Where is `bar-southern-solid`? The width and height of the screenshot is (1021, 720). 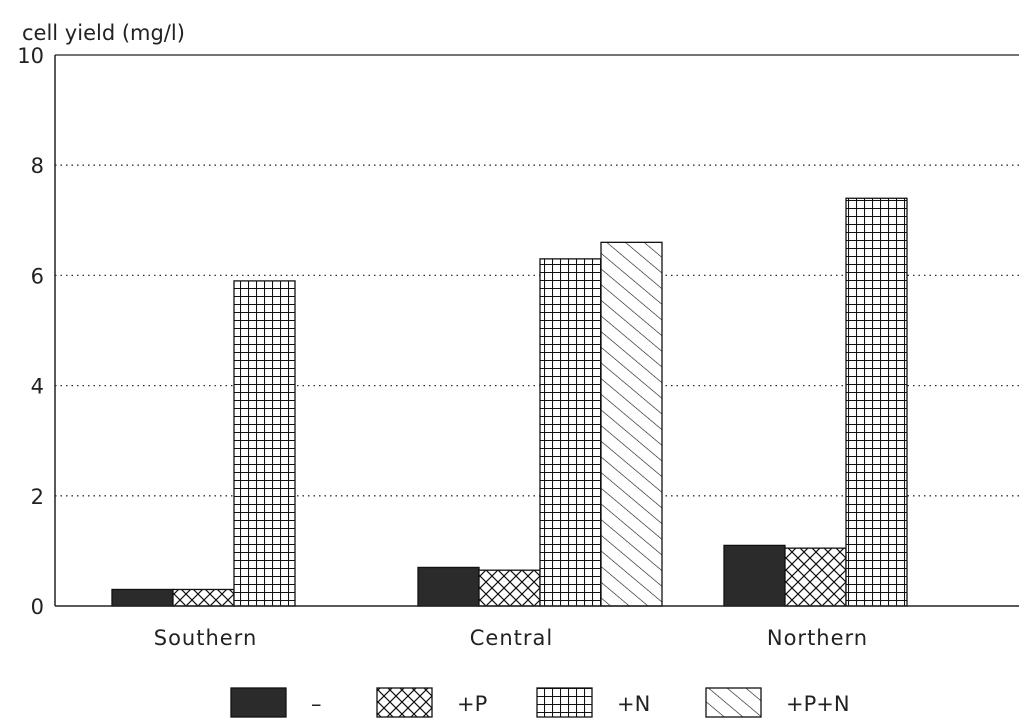
bar-southern-solid is located at coordinates (142, 597).